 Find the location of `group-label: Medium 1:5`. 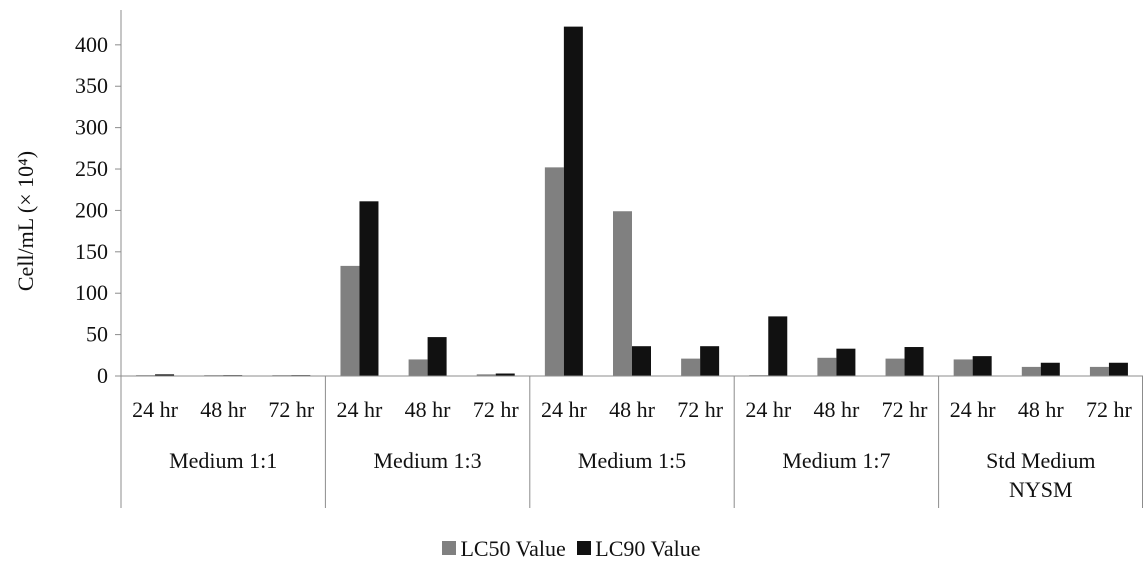

group-label: Medium 1:5 is located at coordinates (632, 460).